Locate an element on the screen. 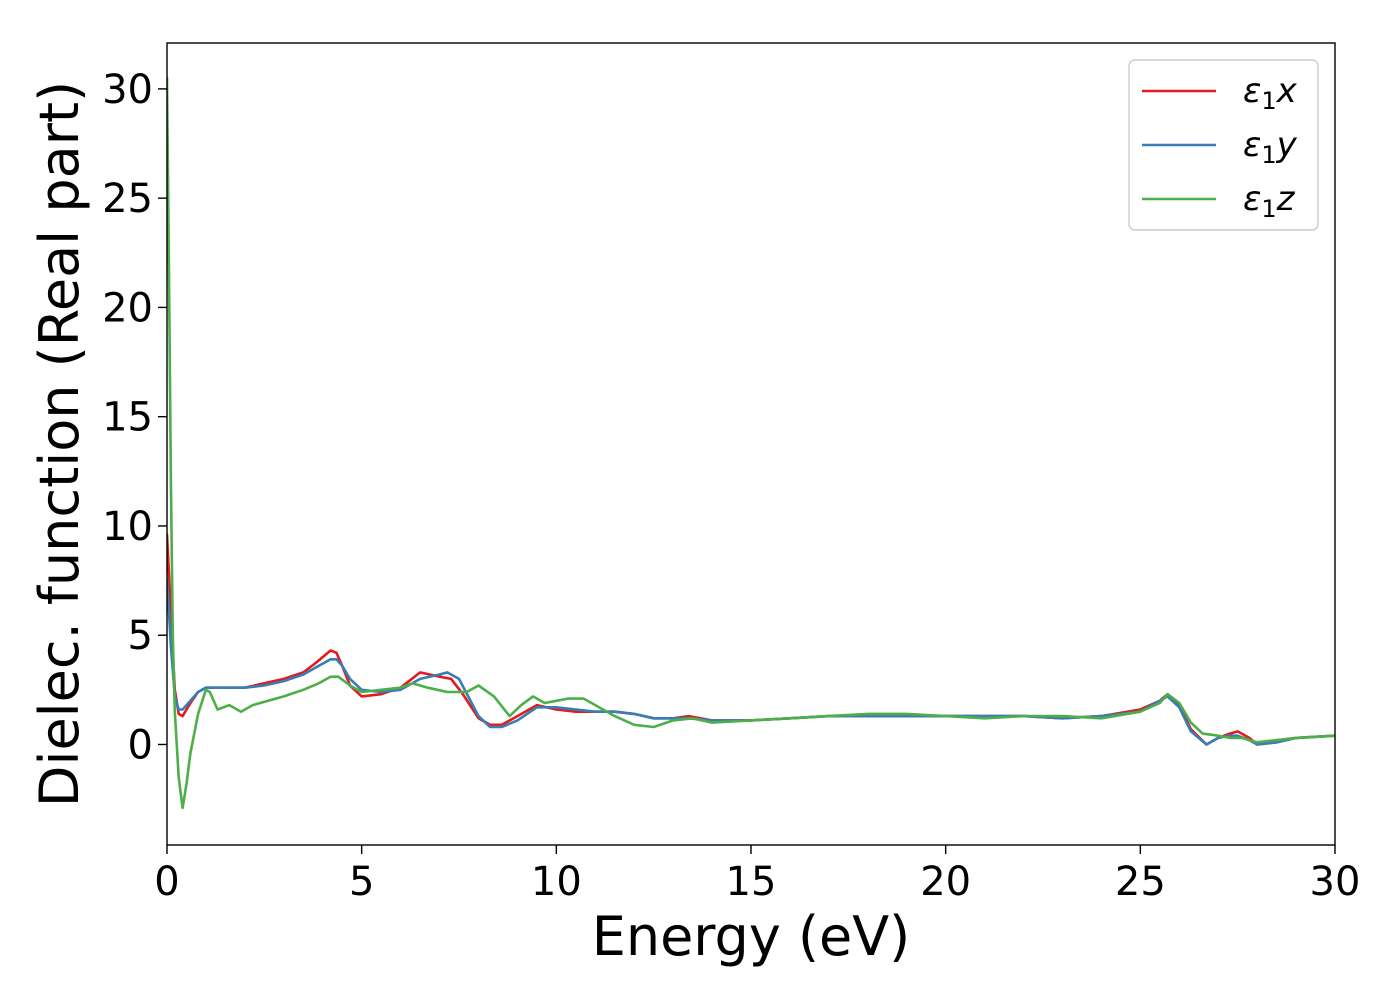 The image size is (1400, 1000). x-tick-label: 20 is located at coordinates (945, 882).